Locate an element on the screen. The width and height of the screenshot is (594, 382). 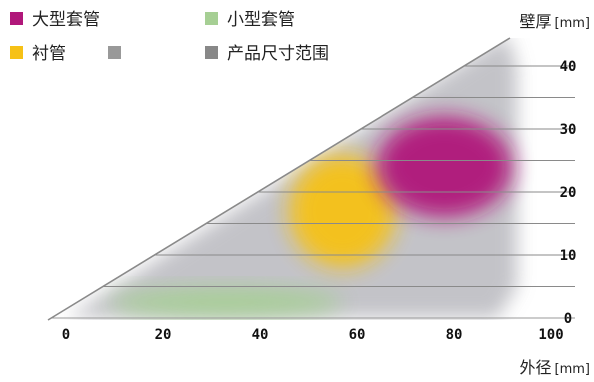
region-small-casing is located at coordinates (226, 302).